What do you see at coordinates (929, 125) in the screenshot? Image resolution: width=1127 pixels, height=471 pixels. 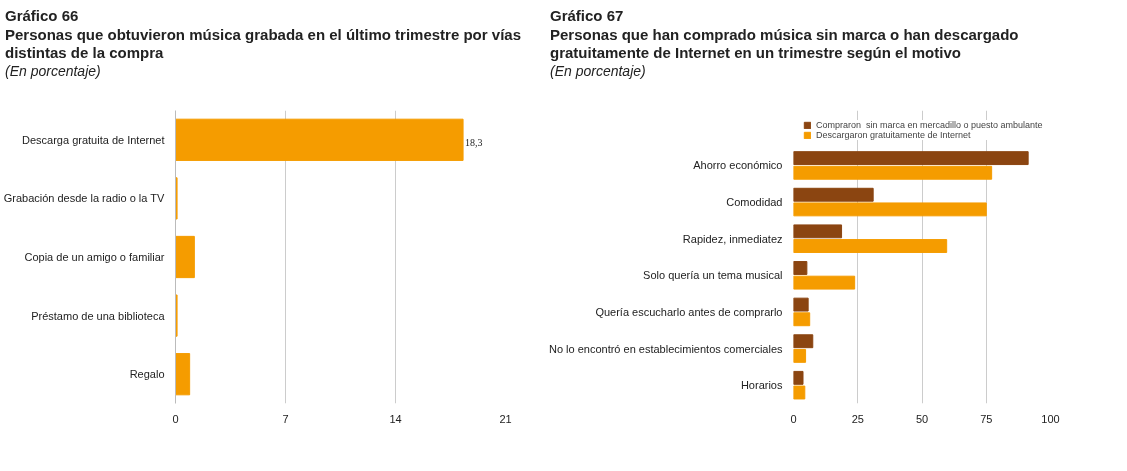 I see `legend-label: Compraron sin marca en mercadillo o puesto ambulante` at bounding box center [929, 125].